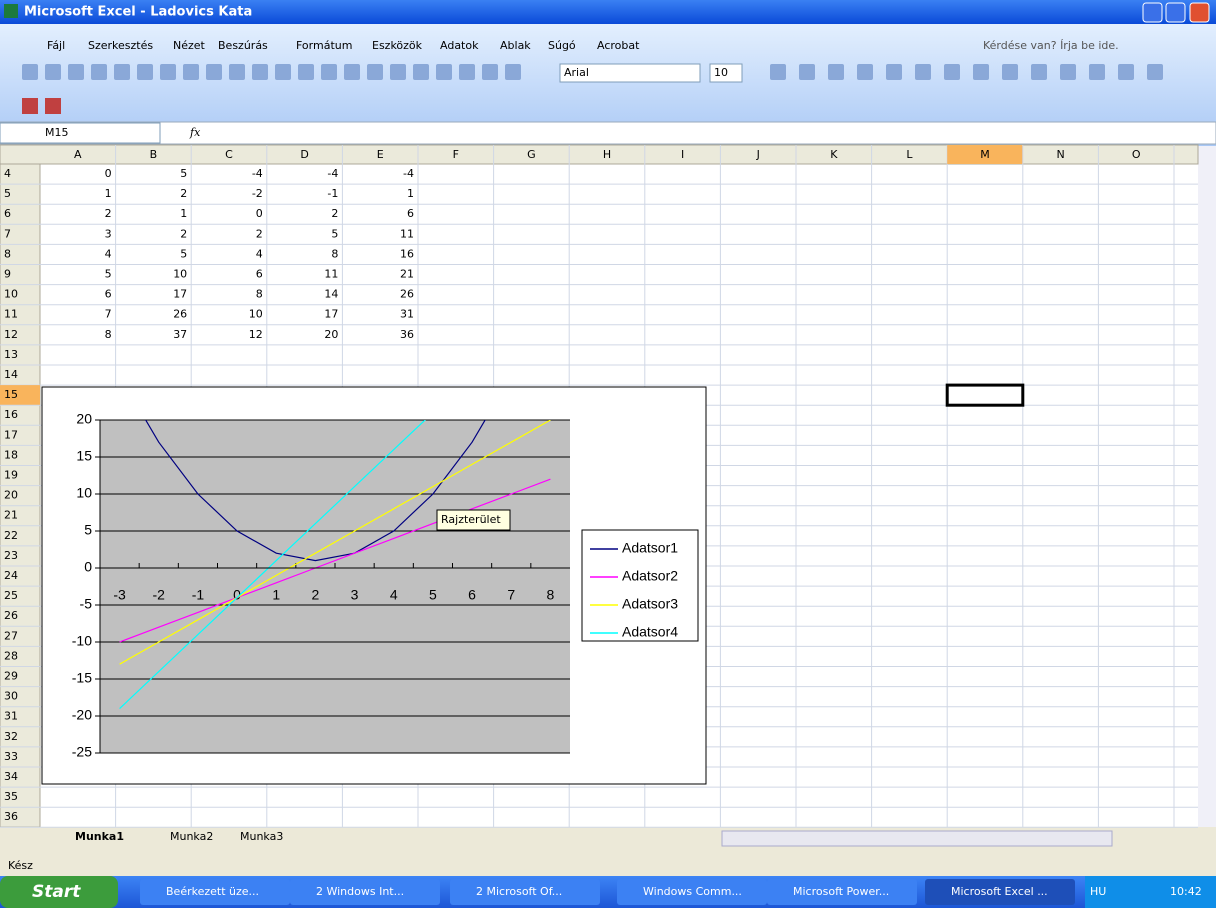 The height and width of the screenshot is (908, 1216). Describe the element at coordinates (1051, 45) in the screenshot. I see `help-box: Kérdése van? Írja be ide.` at that location.